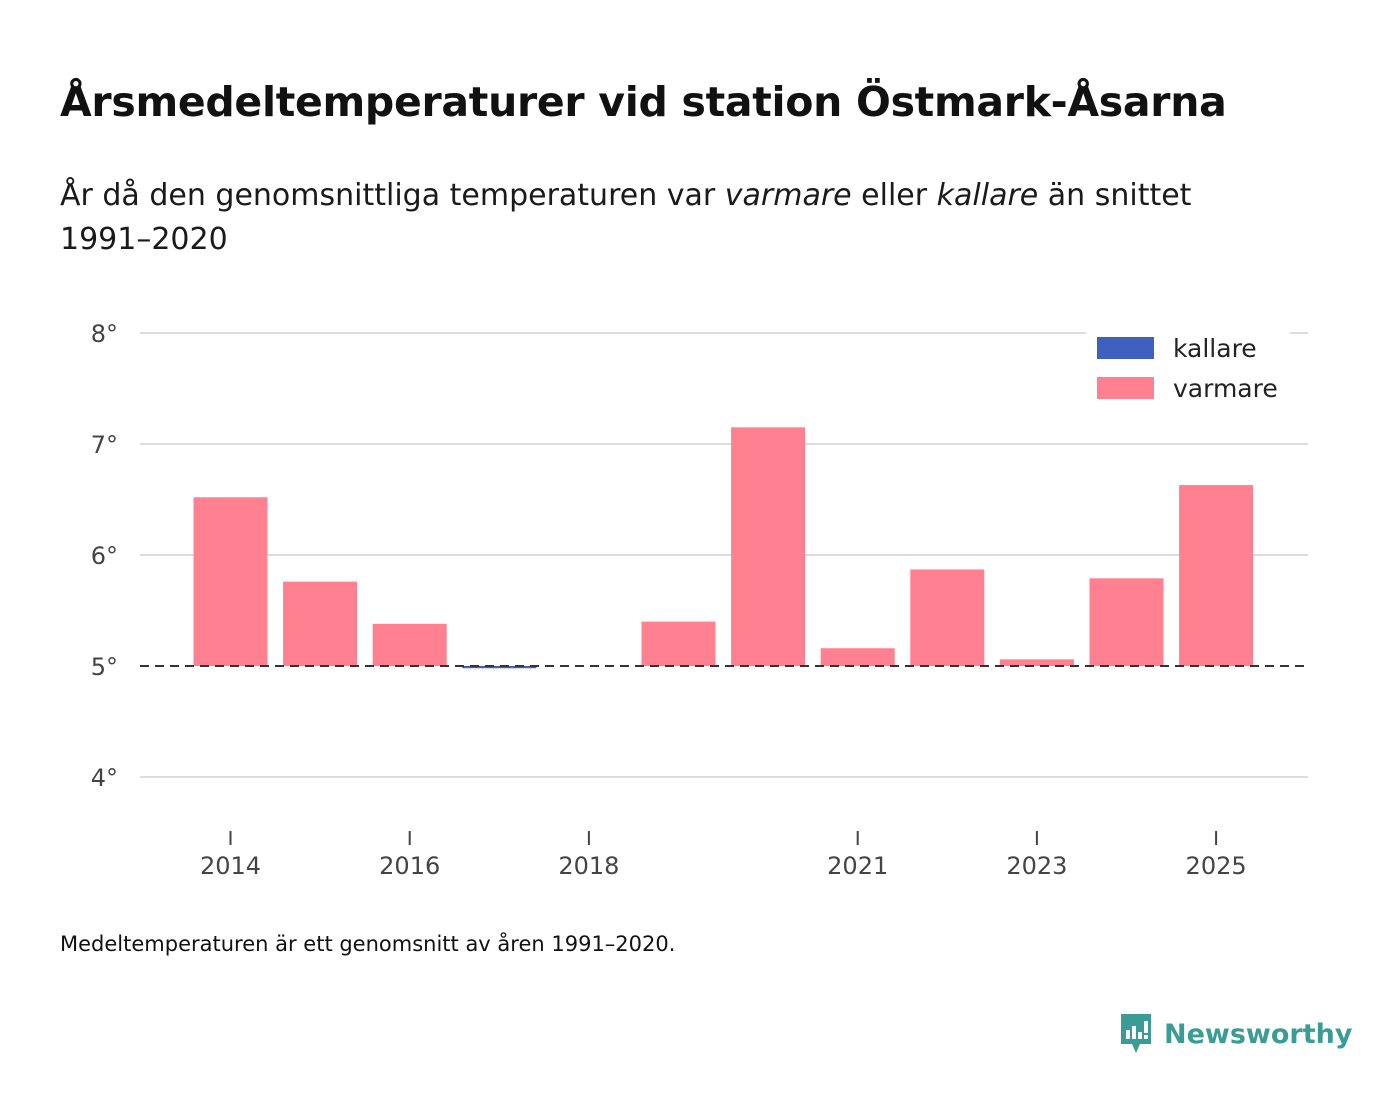 The image size is (1400, 1116). I want to click on subtitle-text-3: än snittet 1991–2020, so click(626, 217).